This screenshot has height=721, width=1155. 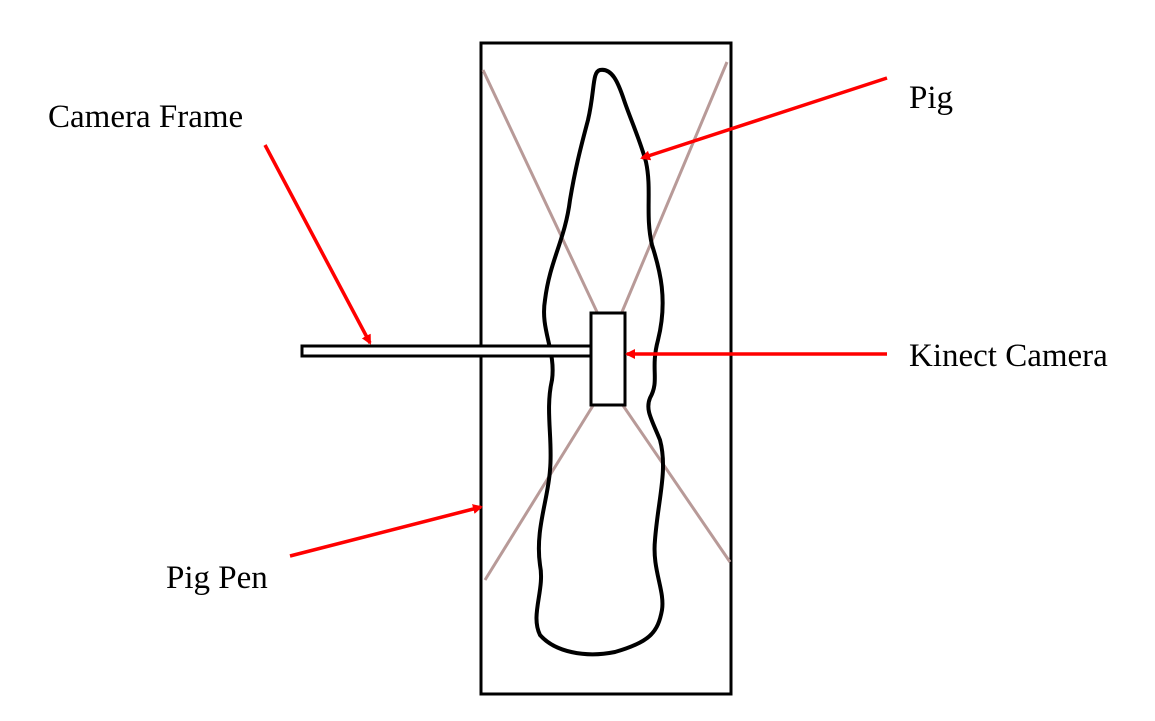 What do you see at coordinates (676, 483) in the screenshot?
I see `fov-line-lower-right` at bounding box center [676, 483].